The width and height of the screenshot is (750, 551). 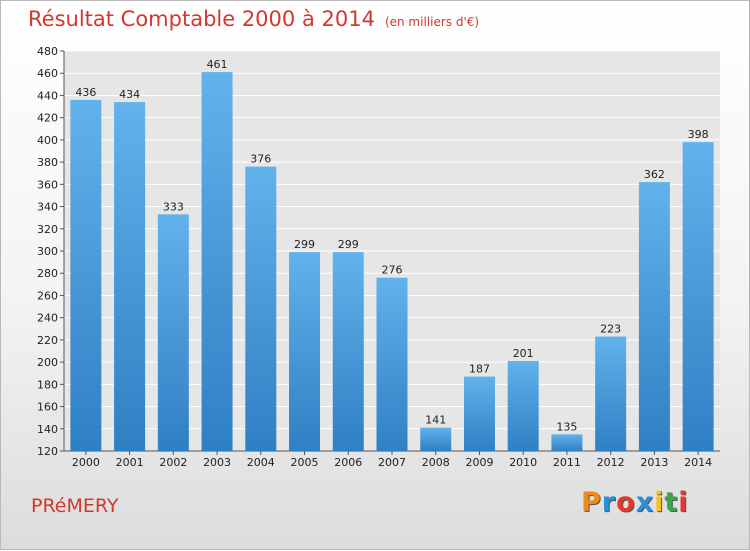 What do you see at coordinates (47, 51) in the screenshot?
I see `y-tick-label: 480` at bounding box center [47, 51].